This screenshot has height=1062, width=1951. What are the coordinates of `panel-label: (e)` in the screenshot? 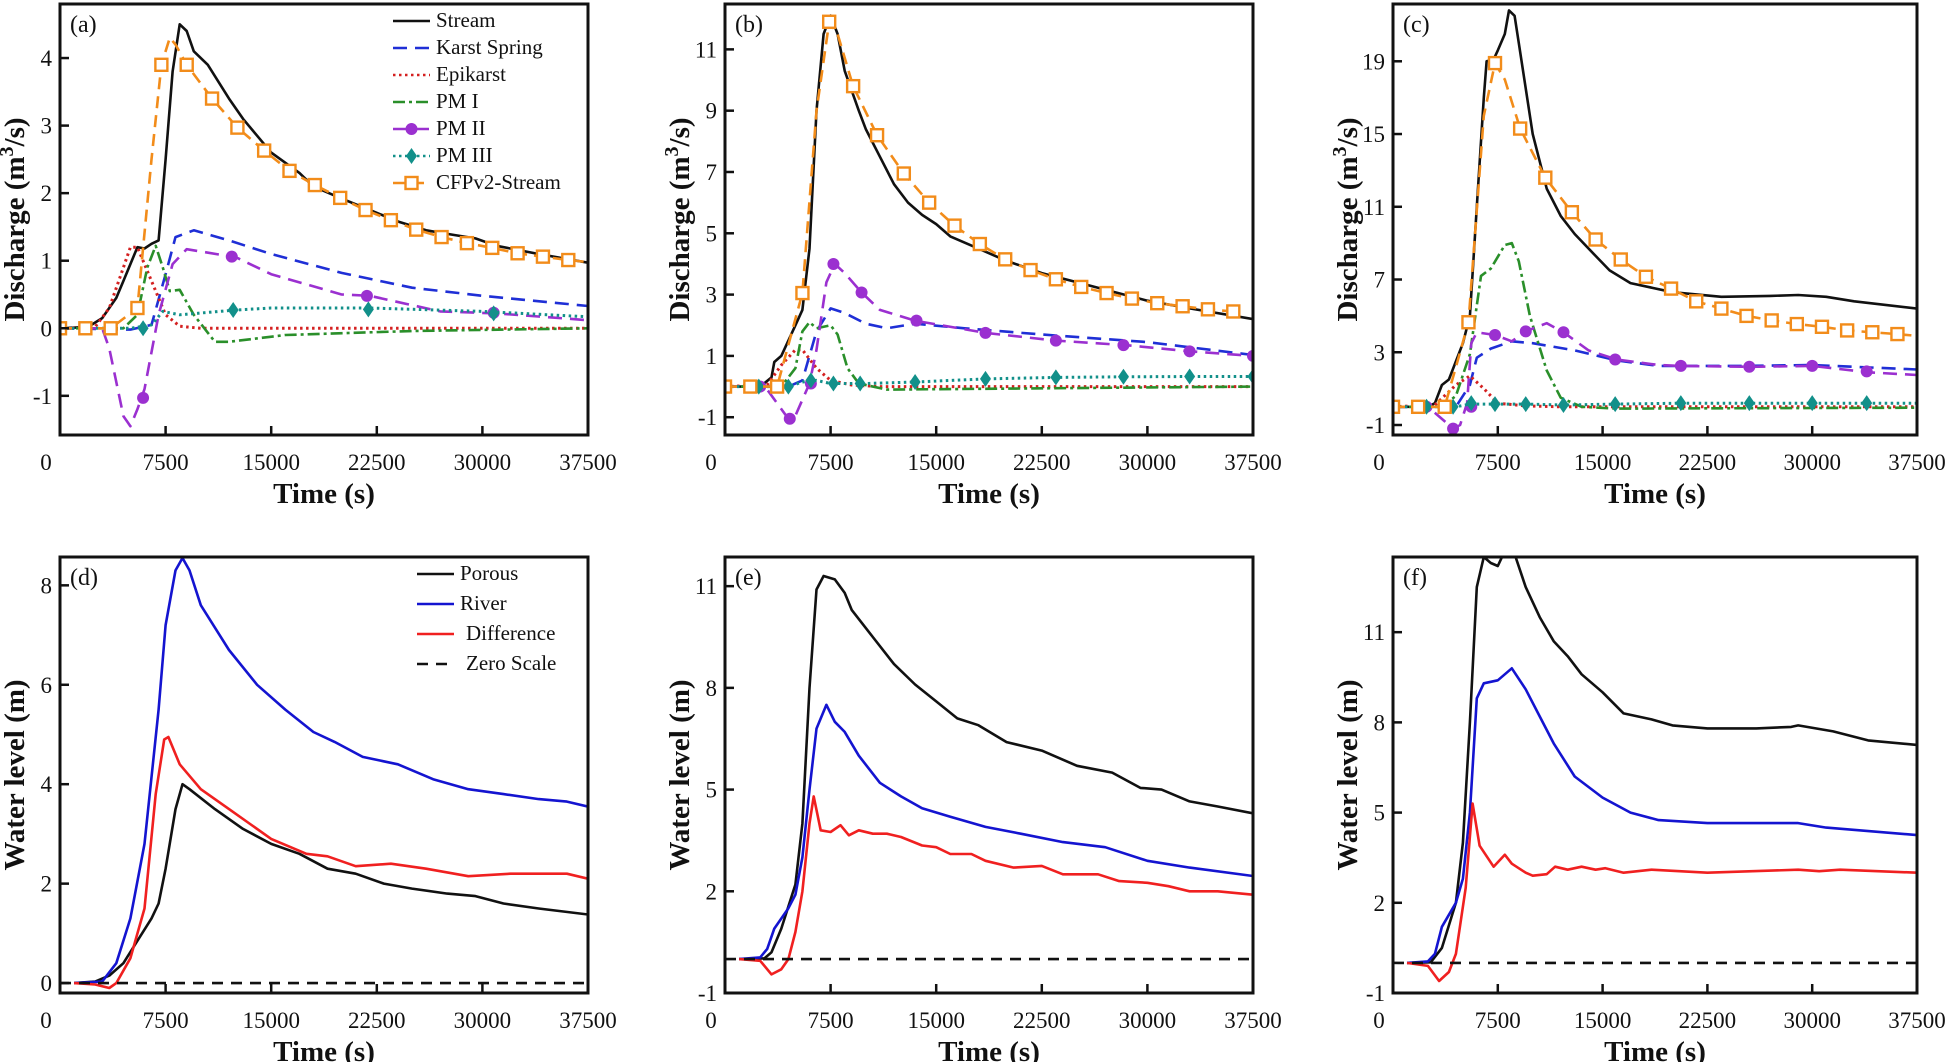 It's located at (748, 578).